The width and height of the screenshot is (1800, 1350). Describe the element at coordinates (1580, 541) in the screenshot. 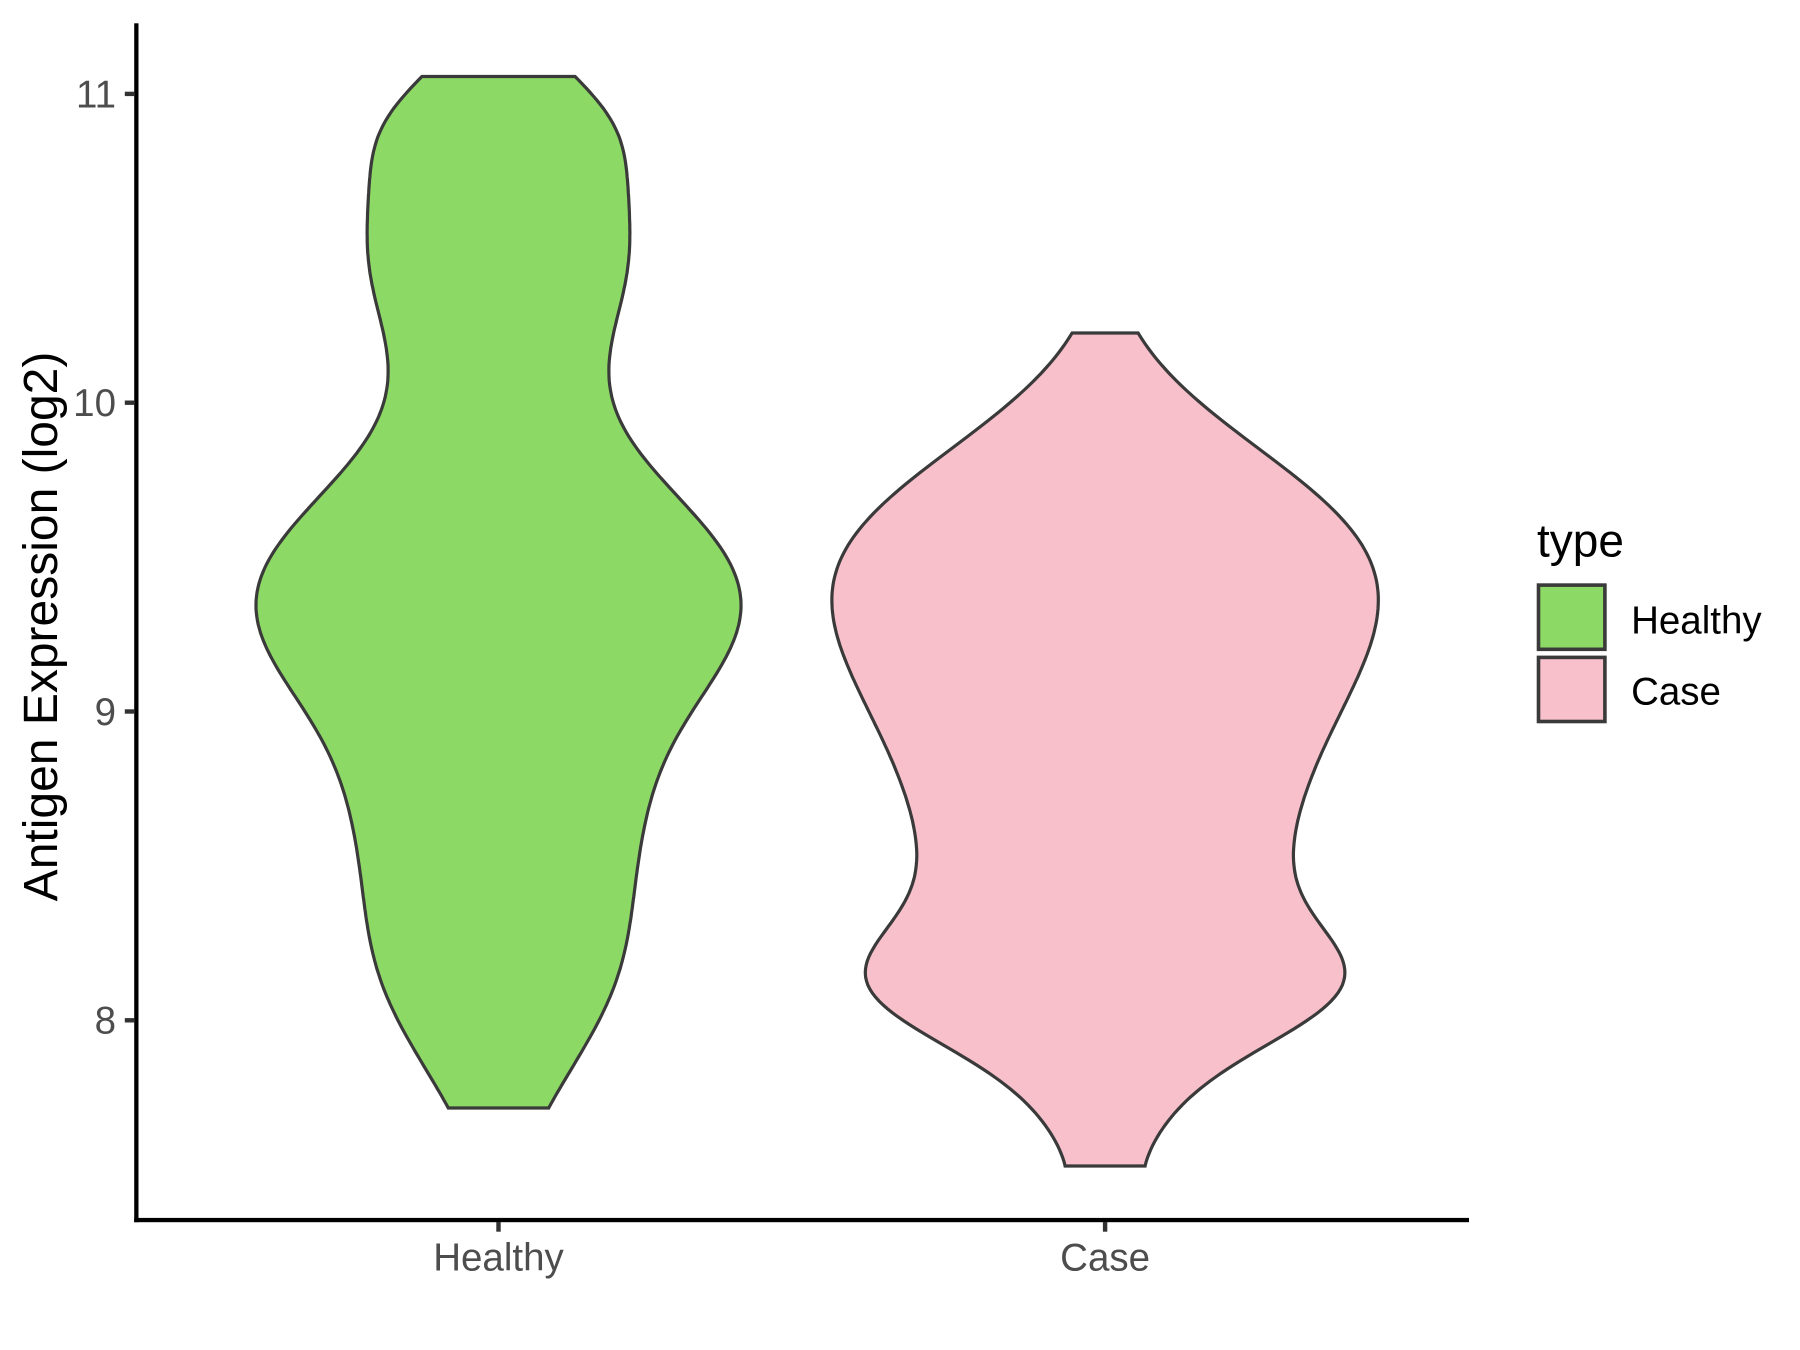

I see `svg-text: type` at that location.